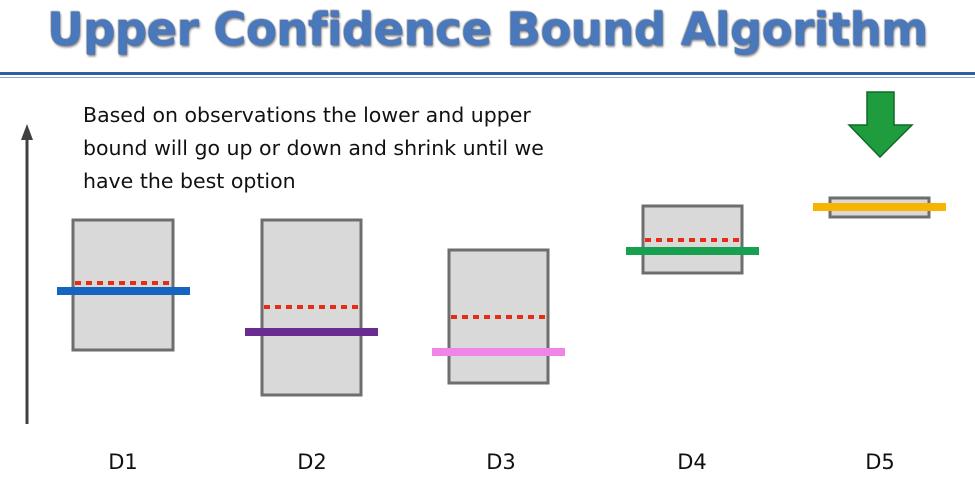 Image resolution: width=975 pixels, height=501 pixels. I want to click on machine-label: D4, so click(692, 462).